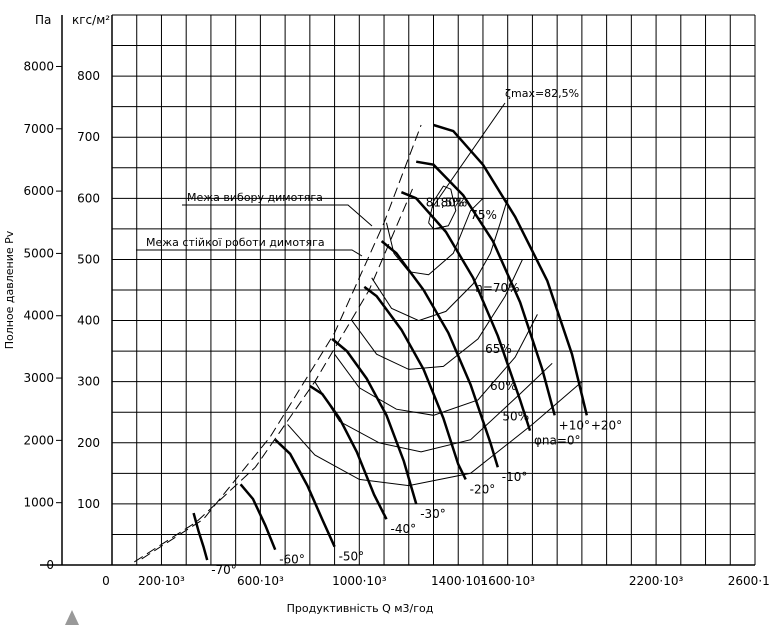  What do you see at coordinates (255, 197) in the screenshot?
I see `limit-select-label: Межа вибору димотяга` at bounding box center [255, 197].